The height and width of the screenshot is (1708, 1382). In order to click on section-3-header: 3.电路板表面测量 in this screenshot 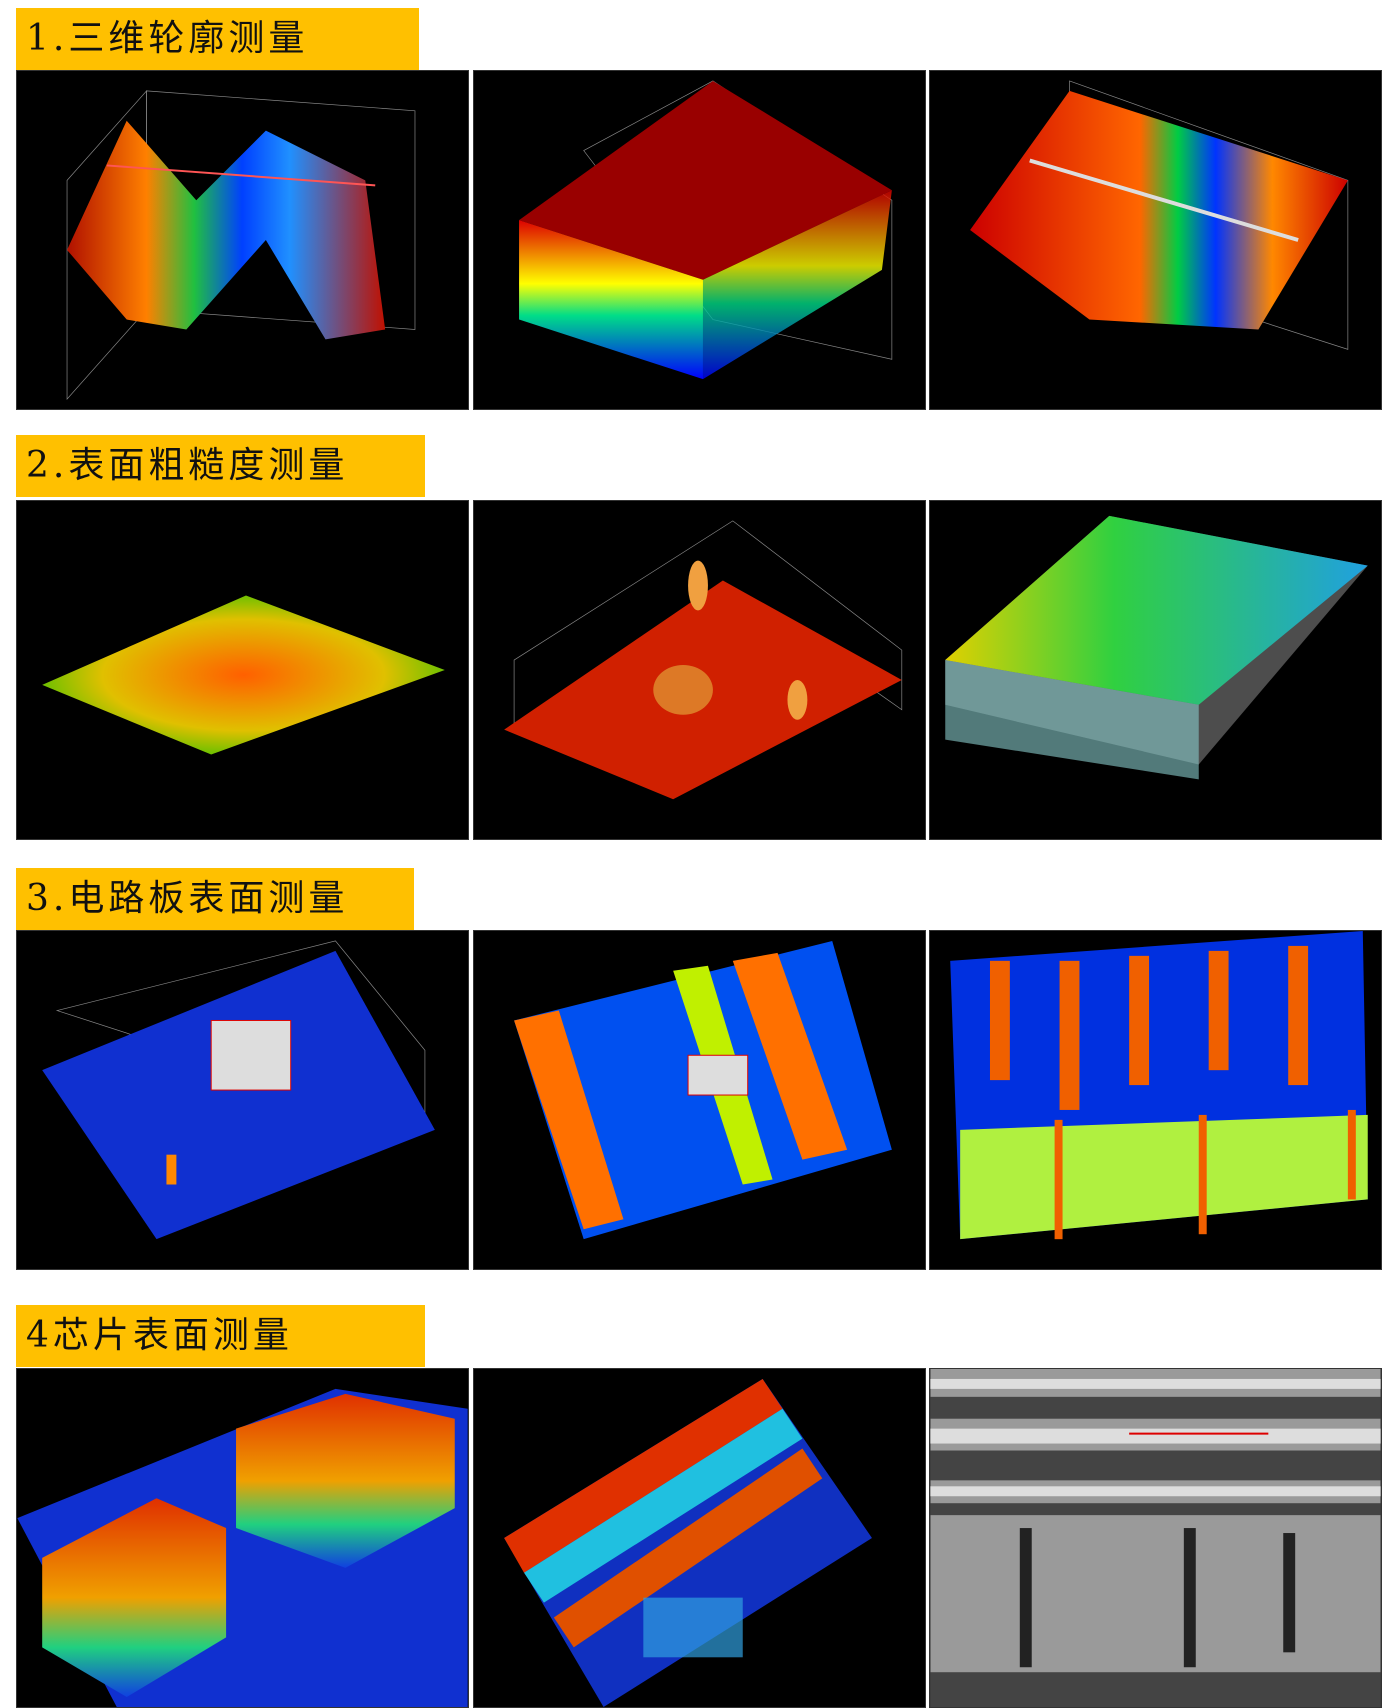, I will do `click(215, 899)`.